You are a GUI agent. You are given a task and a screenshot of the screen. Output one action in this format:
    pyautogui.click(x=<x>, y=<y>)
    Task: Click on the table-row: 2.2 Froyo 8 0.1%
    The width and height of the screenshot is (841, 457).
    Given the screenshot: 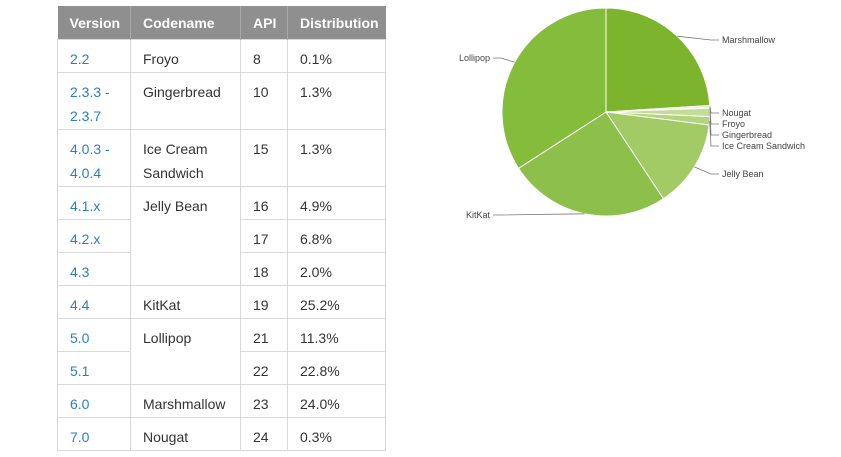 What is the action you would take?
    pyautogui.click(x=221, y=56)
    